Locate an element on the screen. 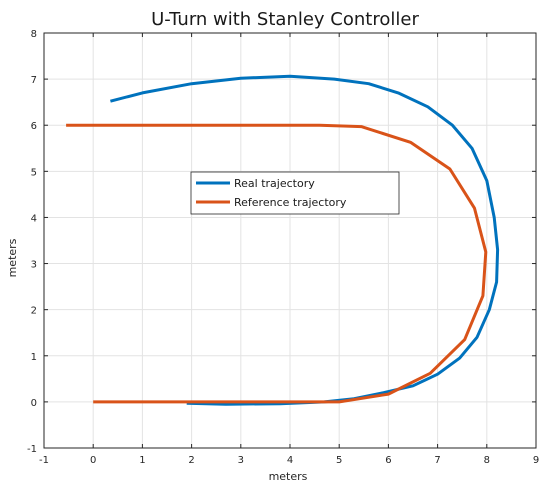  chart-title: U-Turn with Stanley Controller is located at coordinates (285, 19).